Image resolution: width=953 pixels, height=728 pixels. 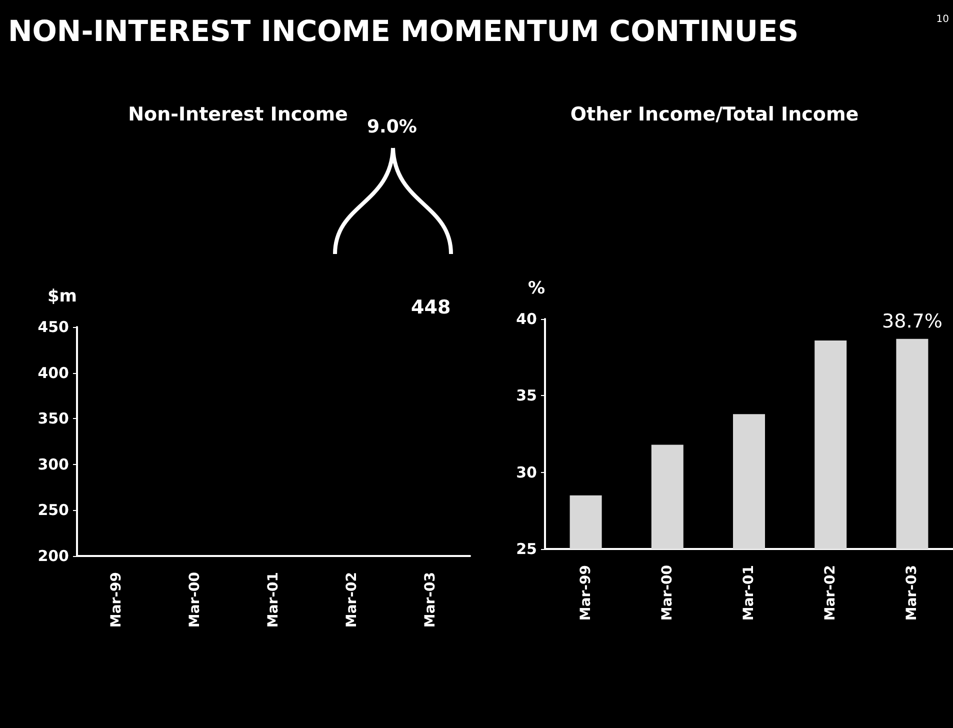 I want to click on y-tick-label: 30, so click(x=526, y=472).